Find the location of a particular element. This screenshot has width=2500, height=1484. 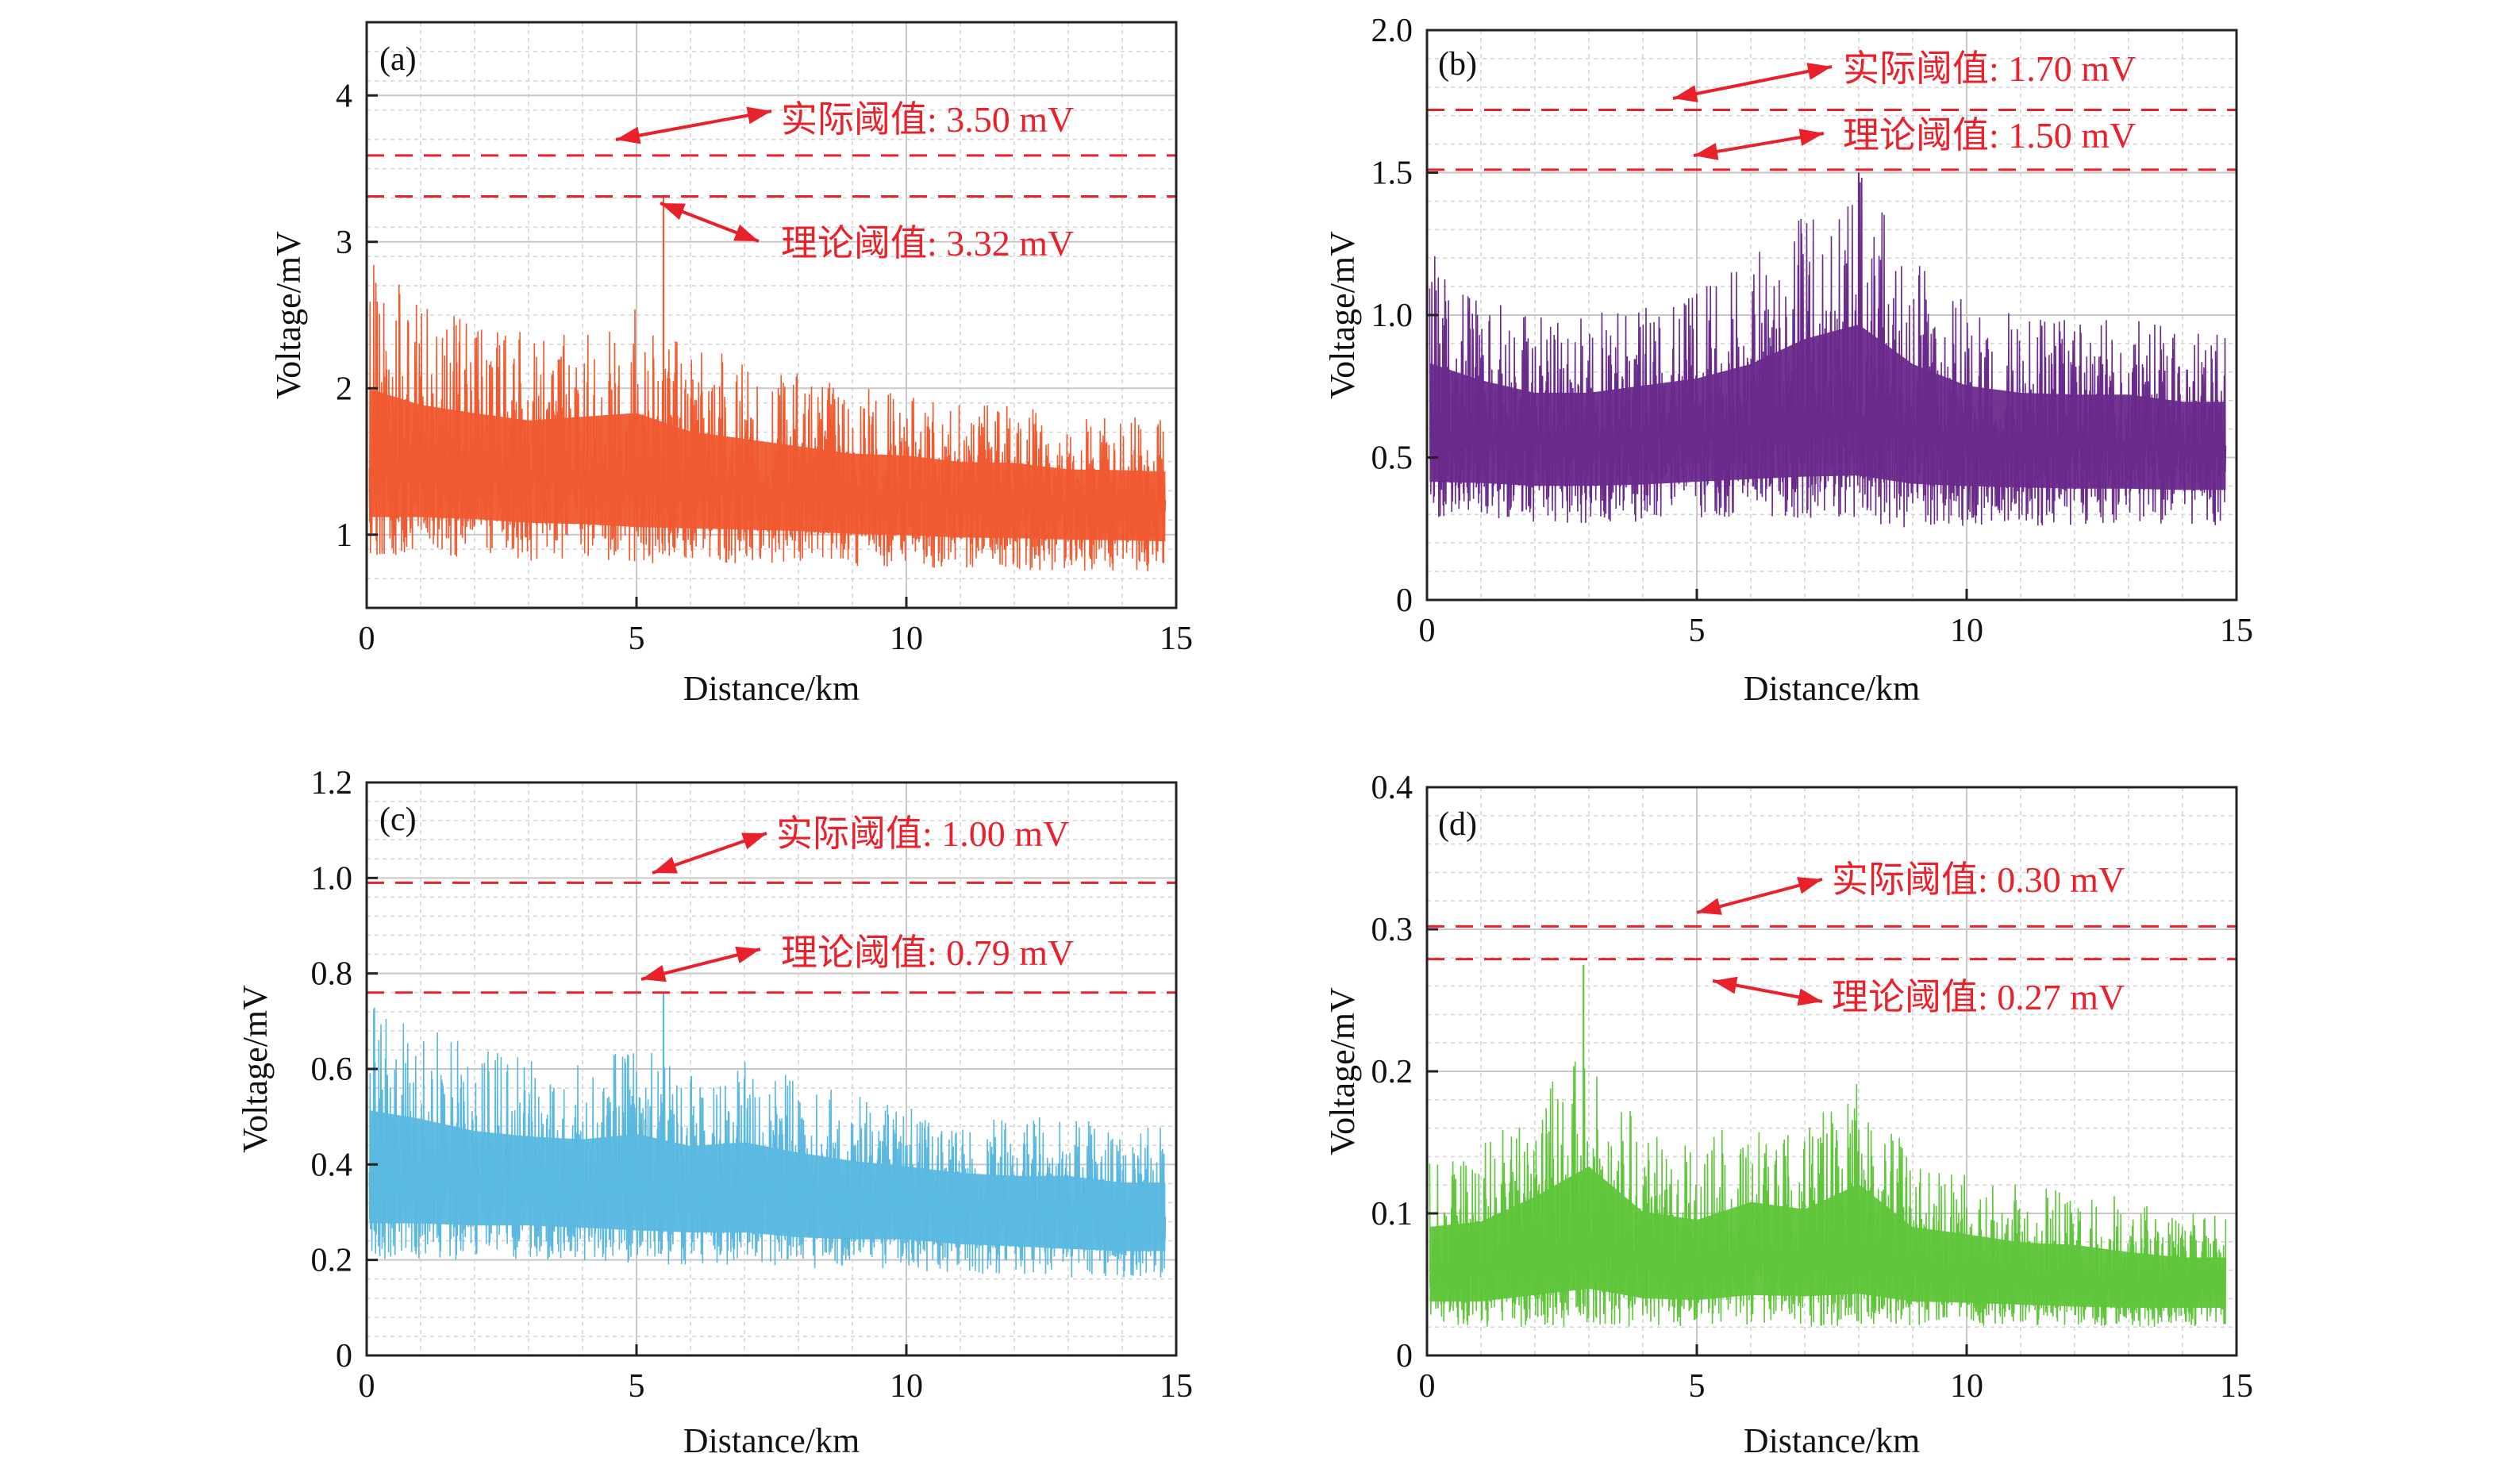

theory-threshold-label: 理论阈值: 0.27 mV is located at coordinates (1978, 997).